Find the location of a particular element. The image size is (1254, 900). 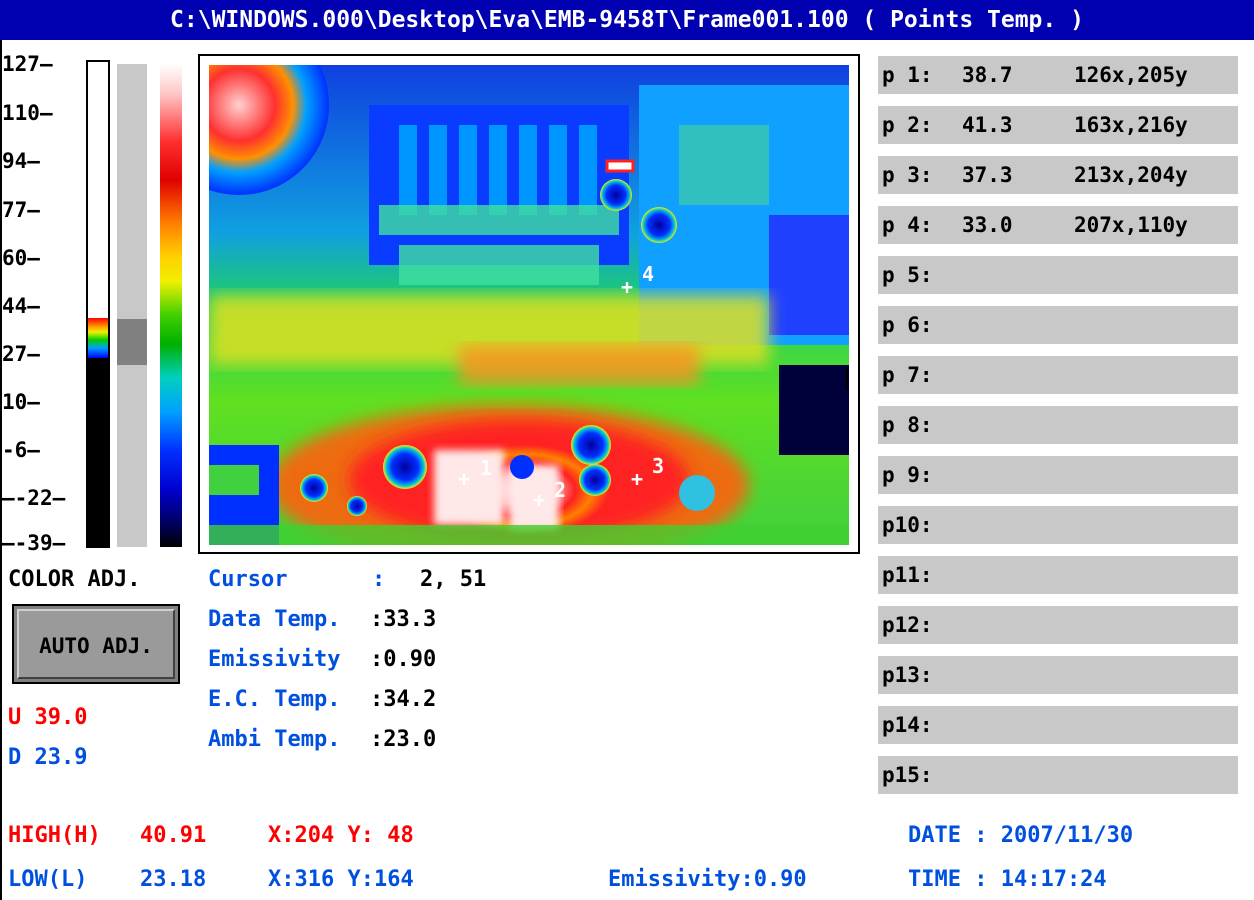

point-row-3: p 3: 37.3 213x,204y is located at coordinates (1058, 175).